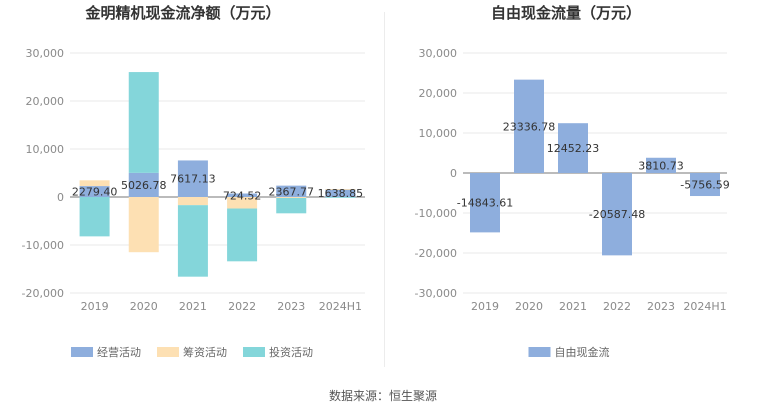 This screenshot has width=765, height=413. I want to click on data-label: 3810.73, so click(661, 165).